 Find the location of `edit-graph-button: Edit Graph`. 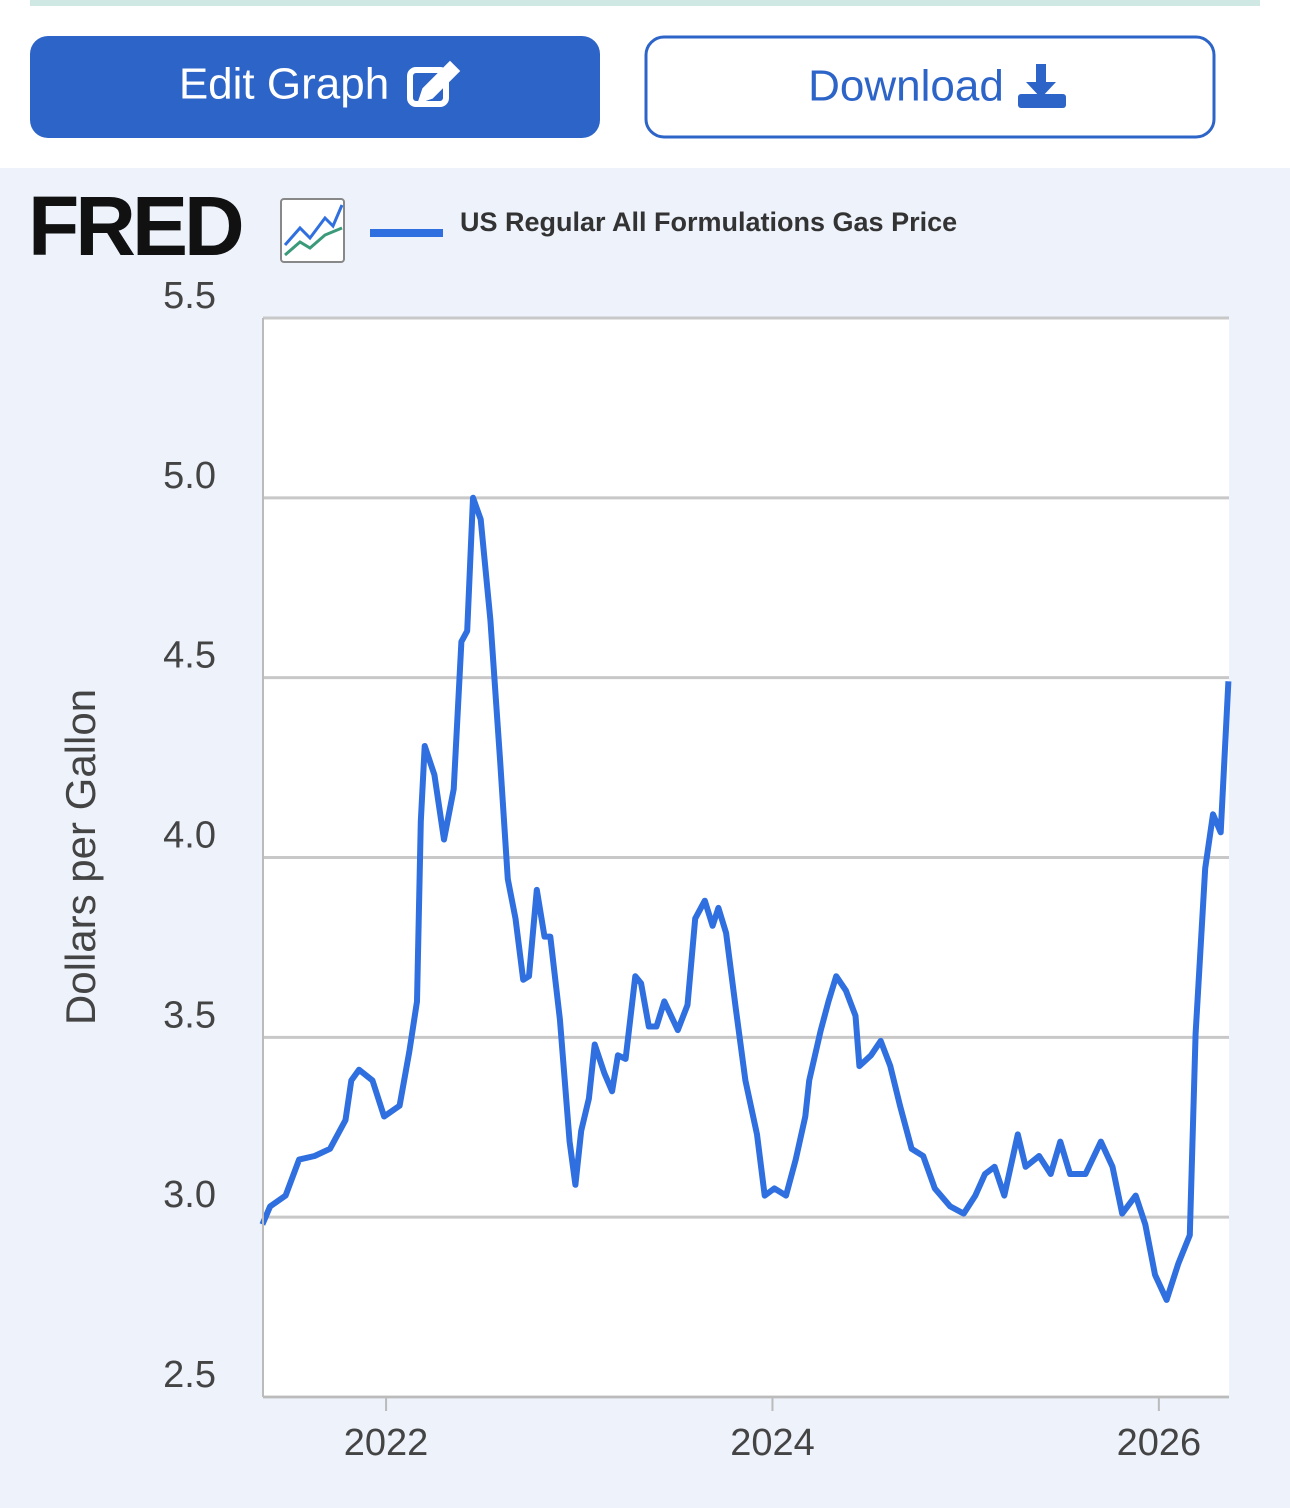

edit-graph-button: Edit Graph is located at coordinates (315, 87).